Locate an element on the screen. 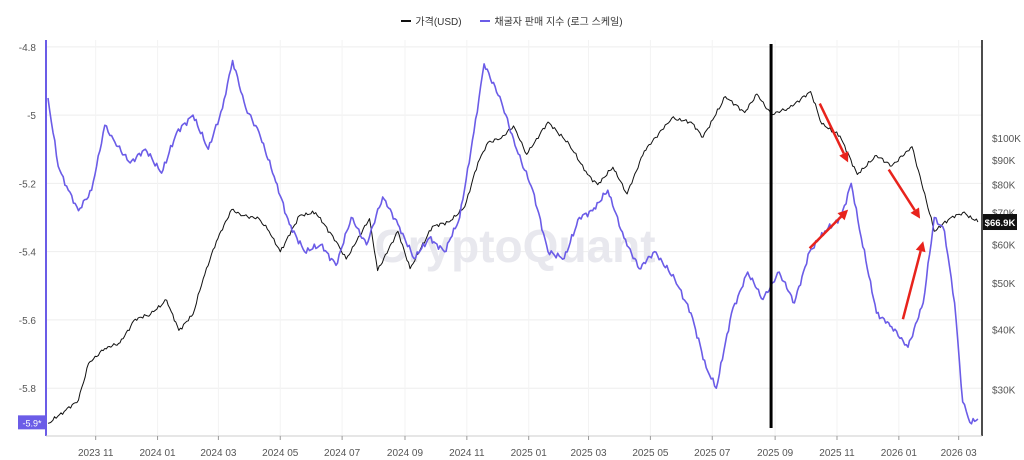 The width and height of the screenshot is (1024, 460). x-tick-label: 2024 07 is located at coordinates (342, 453).